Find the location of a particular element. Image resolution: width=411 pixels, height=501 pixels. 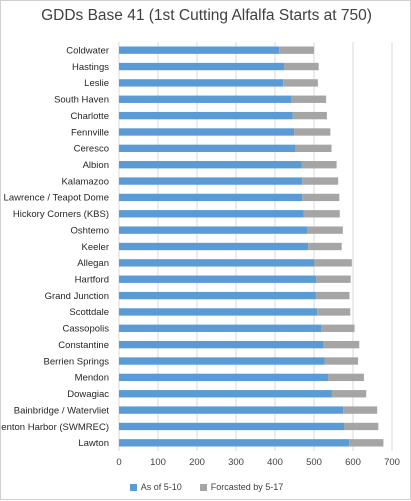

legend-item: Forcasted by 5-17 is located at coordinates (241, 487).